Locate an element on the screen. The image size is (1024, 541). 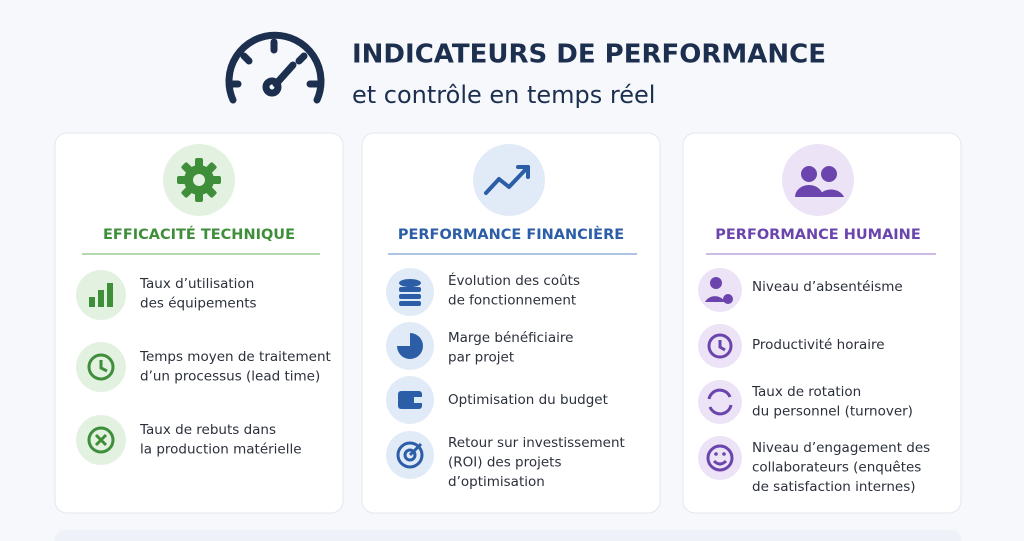
item-text: Productivité horaire is located at coordinates (818, 345).